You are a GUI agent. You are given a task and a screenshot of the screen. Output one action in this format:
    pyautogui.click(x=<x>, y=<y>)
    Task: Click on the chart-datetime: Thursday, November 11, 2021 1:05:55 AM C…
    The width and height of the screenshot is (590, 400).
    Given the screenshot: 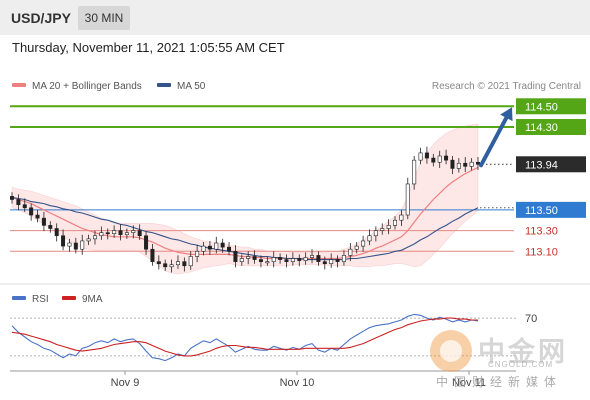 What is the action you would take?
    pyautogui.click(x=148, y=47)
    